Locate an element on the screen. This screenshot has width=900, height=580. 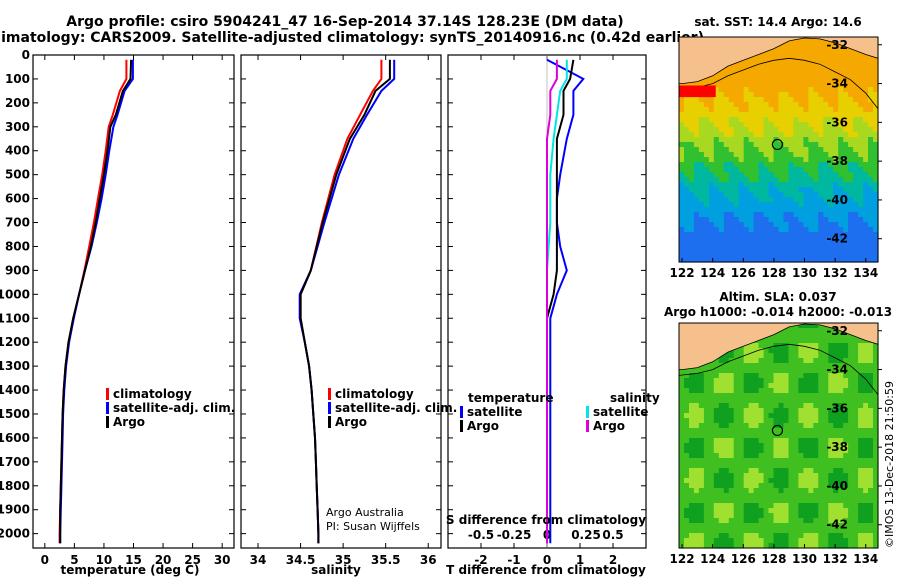
map-x-tick-label: 126 is located at coordinates (743, 273).